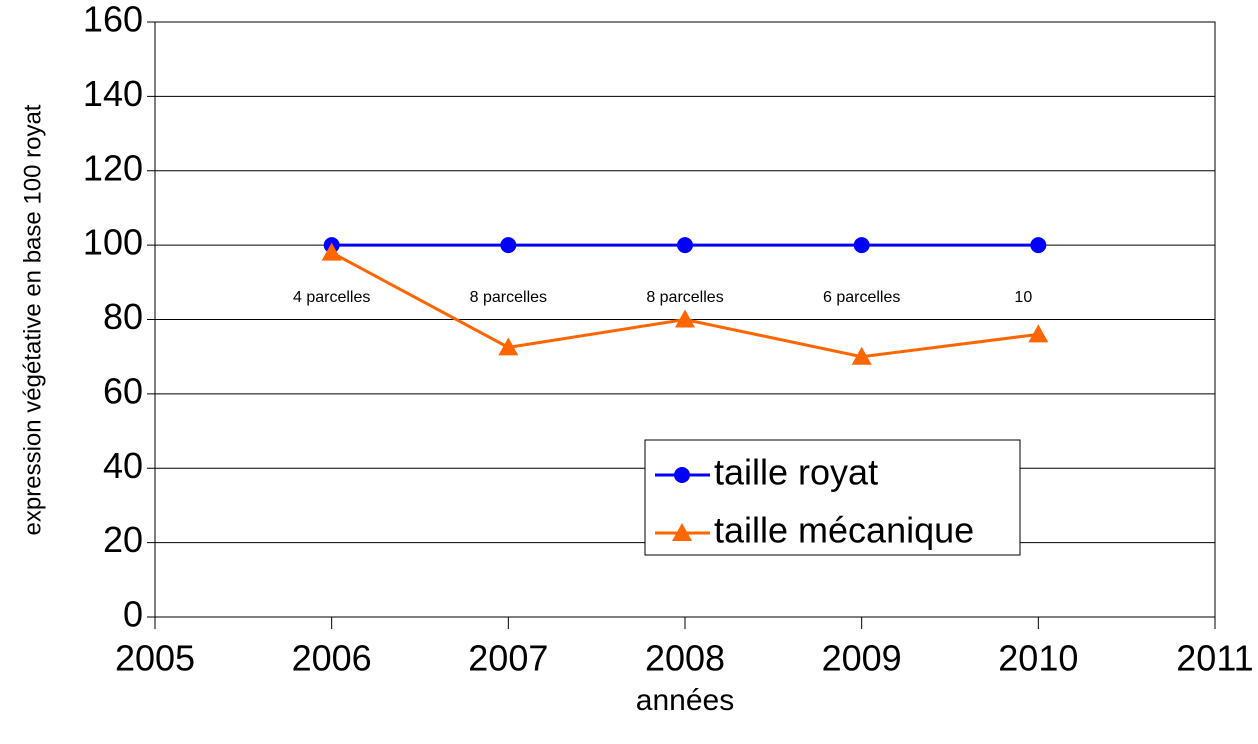  What do you see at coordinates (1214, 658) in the screenshot?
I see `x-tick-label: 2011` at bounding box center [1214, 658].